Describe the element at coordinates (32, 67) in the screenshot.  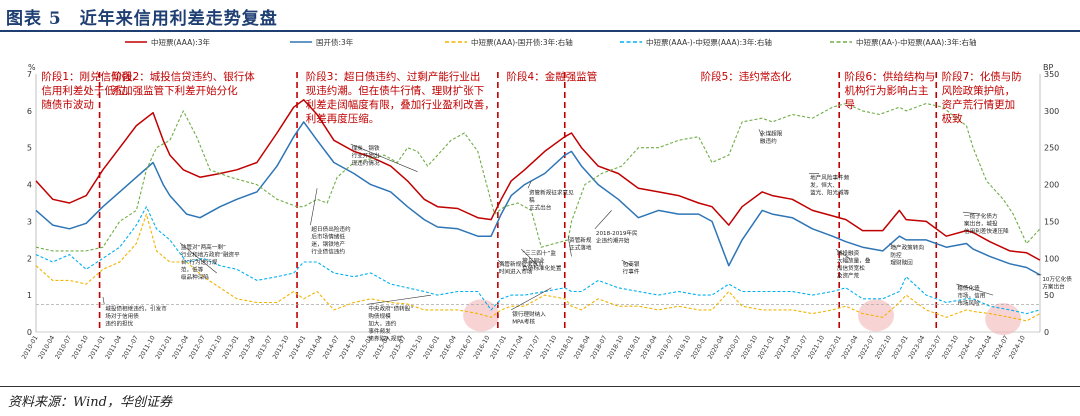
I see `left-axis-unit: %` at that location.